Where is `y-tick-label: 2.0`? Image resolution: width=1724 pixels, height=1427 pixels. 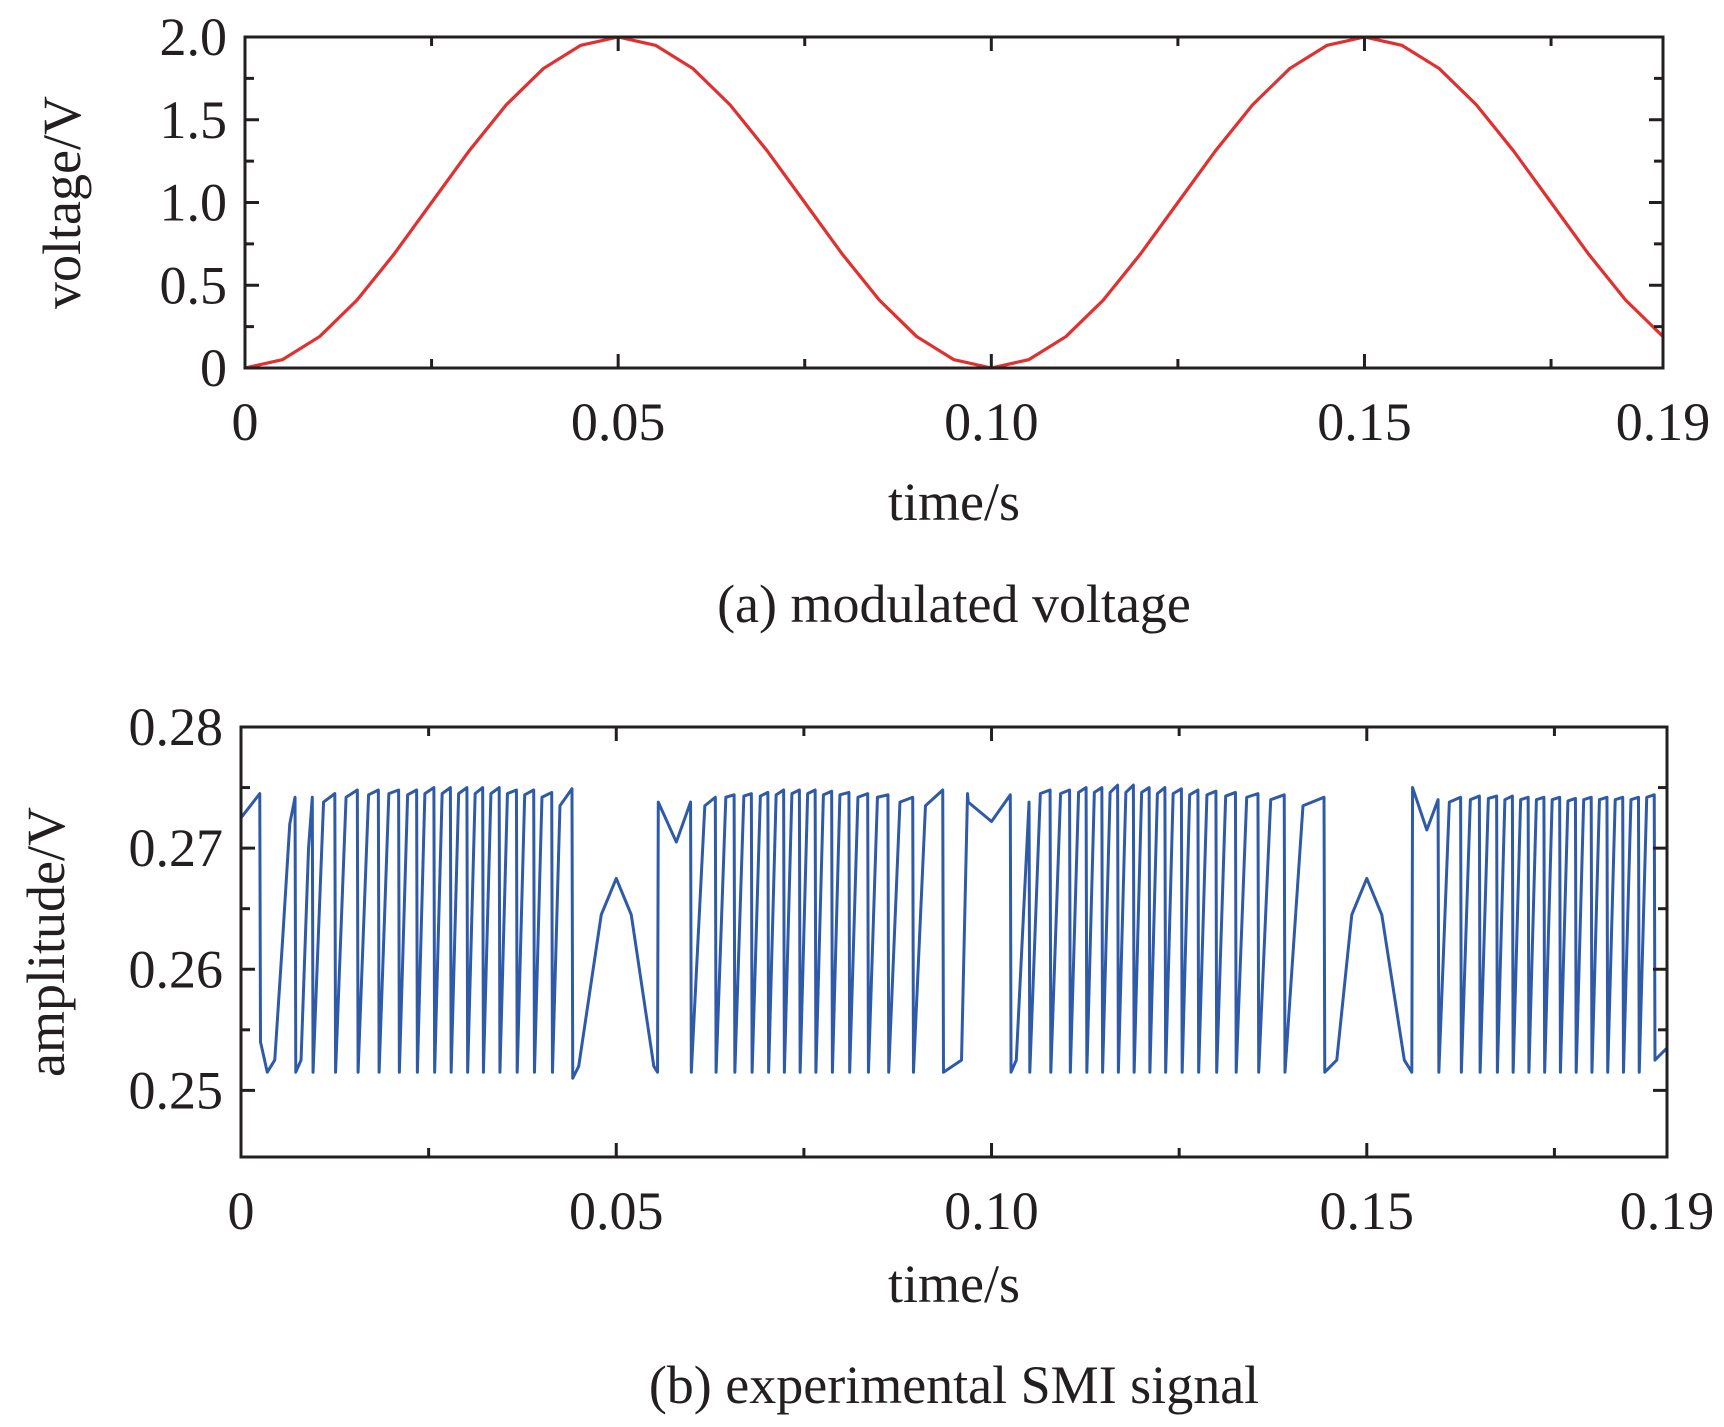
y-tick-label: 2.0 is located at coordinates (194, 37).